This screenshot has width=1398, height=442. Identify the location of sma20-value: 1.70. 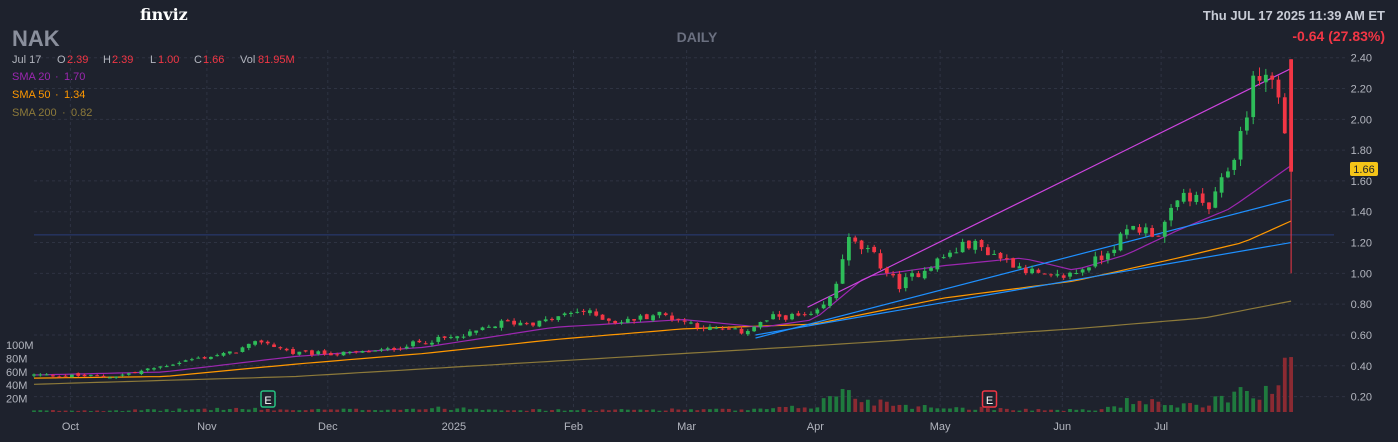
(74, 77).